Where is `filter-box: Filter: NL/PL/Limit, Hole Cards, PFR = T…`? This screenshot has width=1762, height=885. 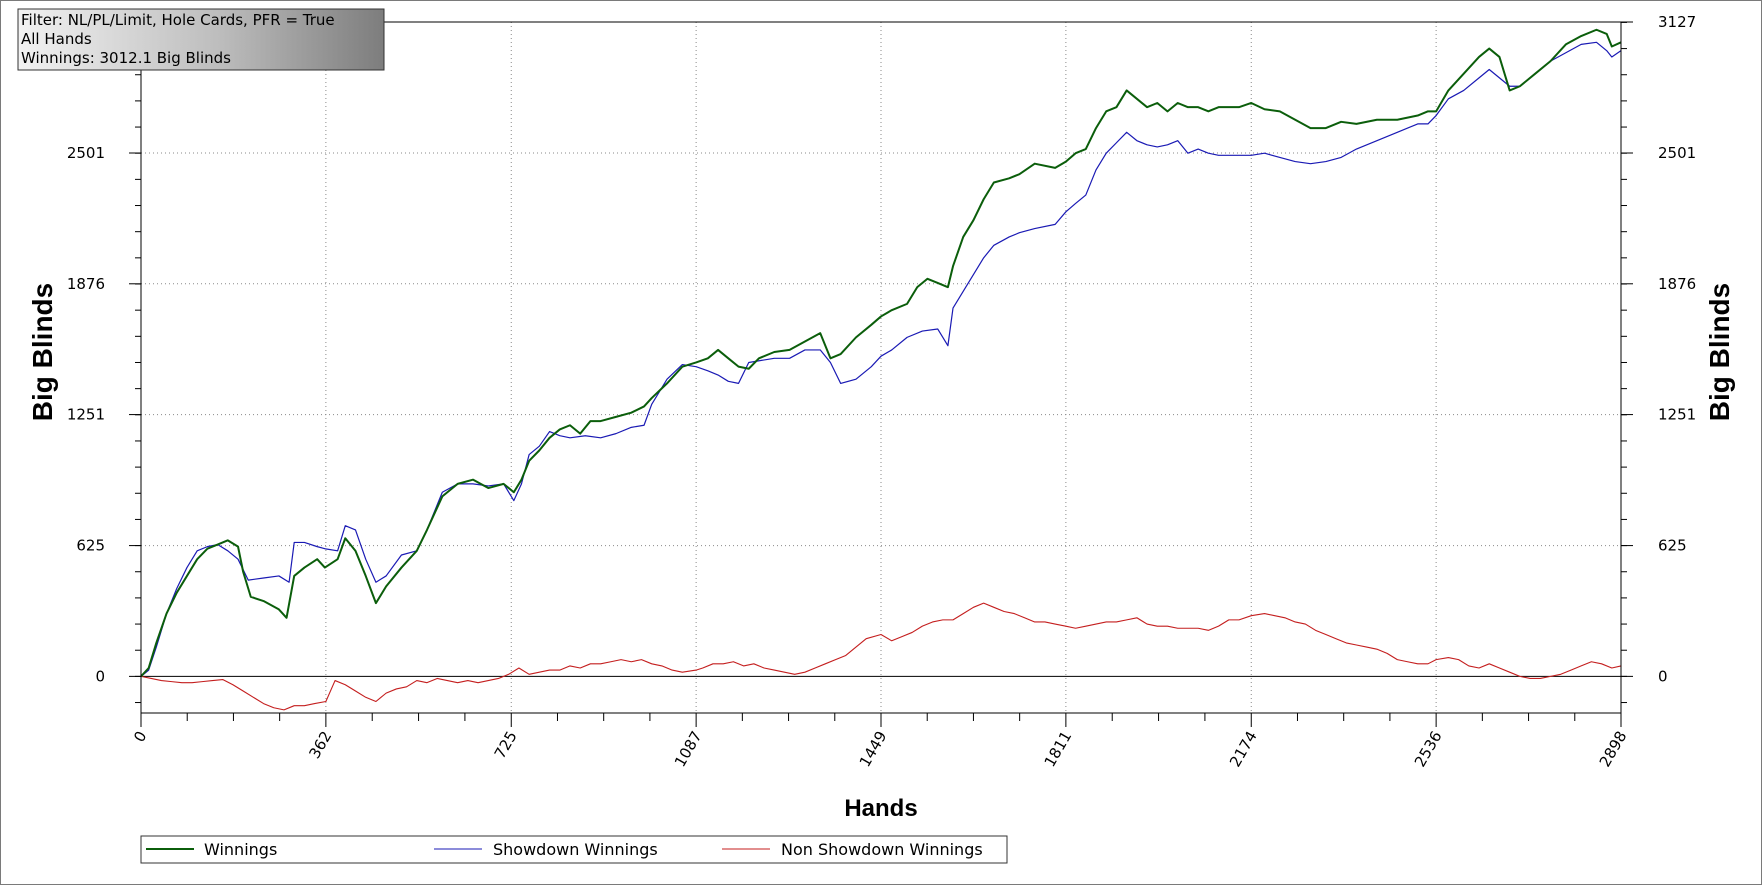
filter-box: Filter: NL/PL/Limit, Hole Cards, PFR = T… is located at coordinates (201, 39).